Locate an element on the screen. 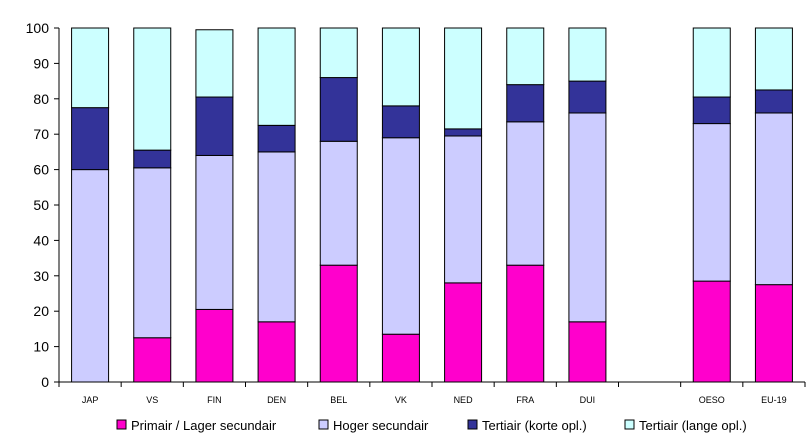 This screenshot has width=810, height=438. legend-label: Primair / Lager secundair is located at coordinates (204, 425).